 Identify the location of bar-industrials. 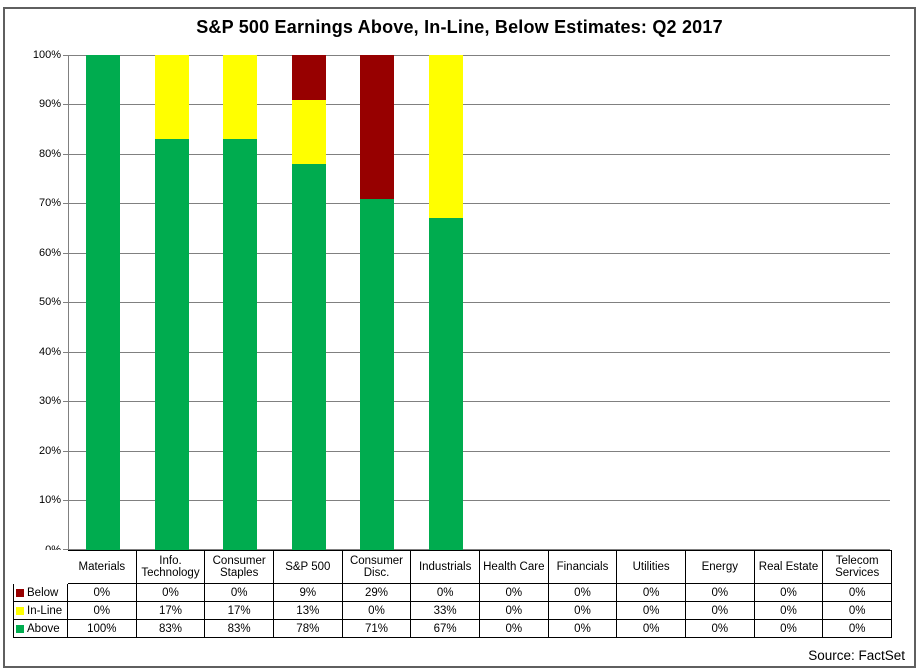
(445, 302).